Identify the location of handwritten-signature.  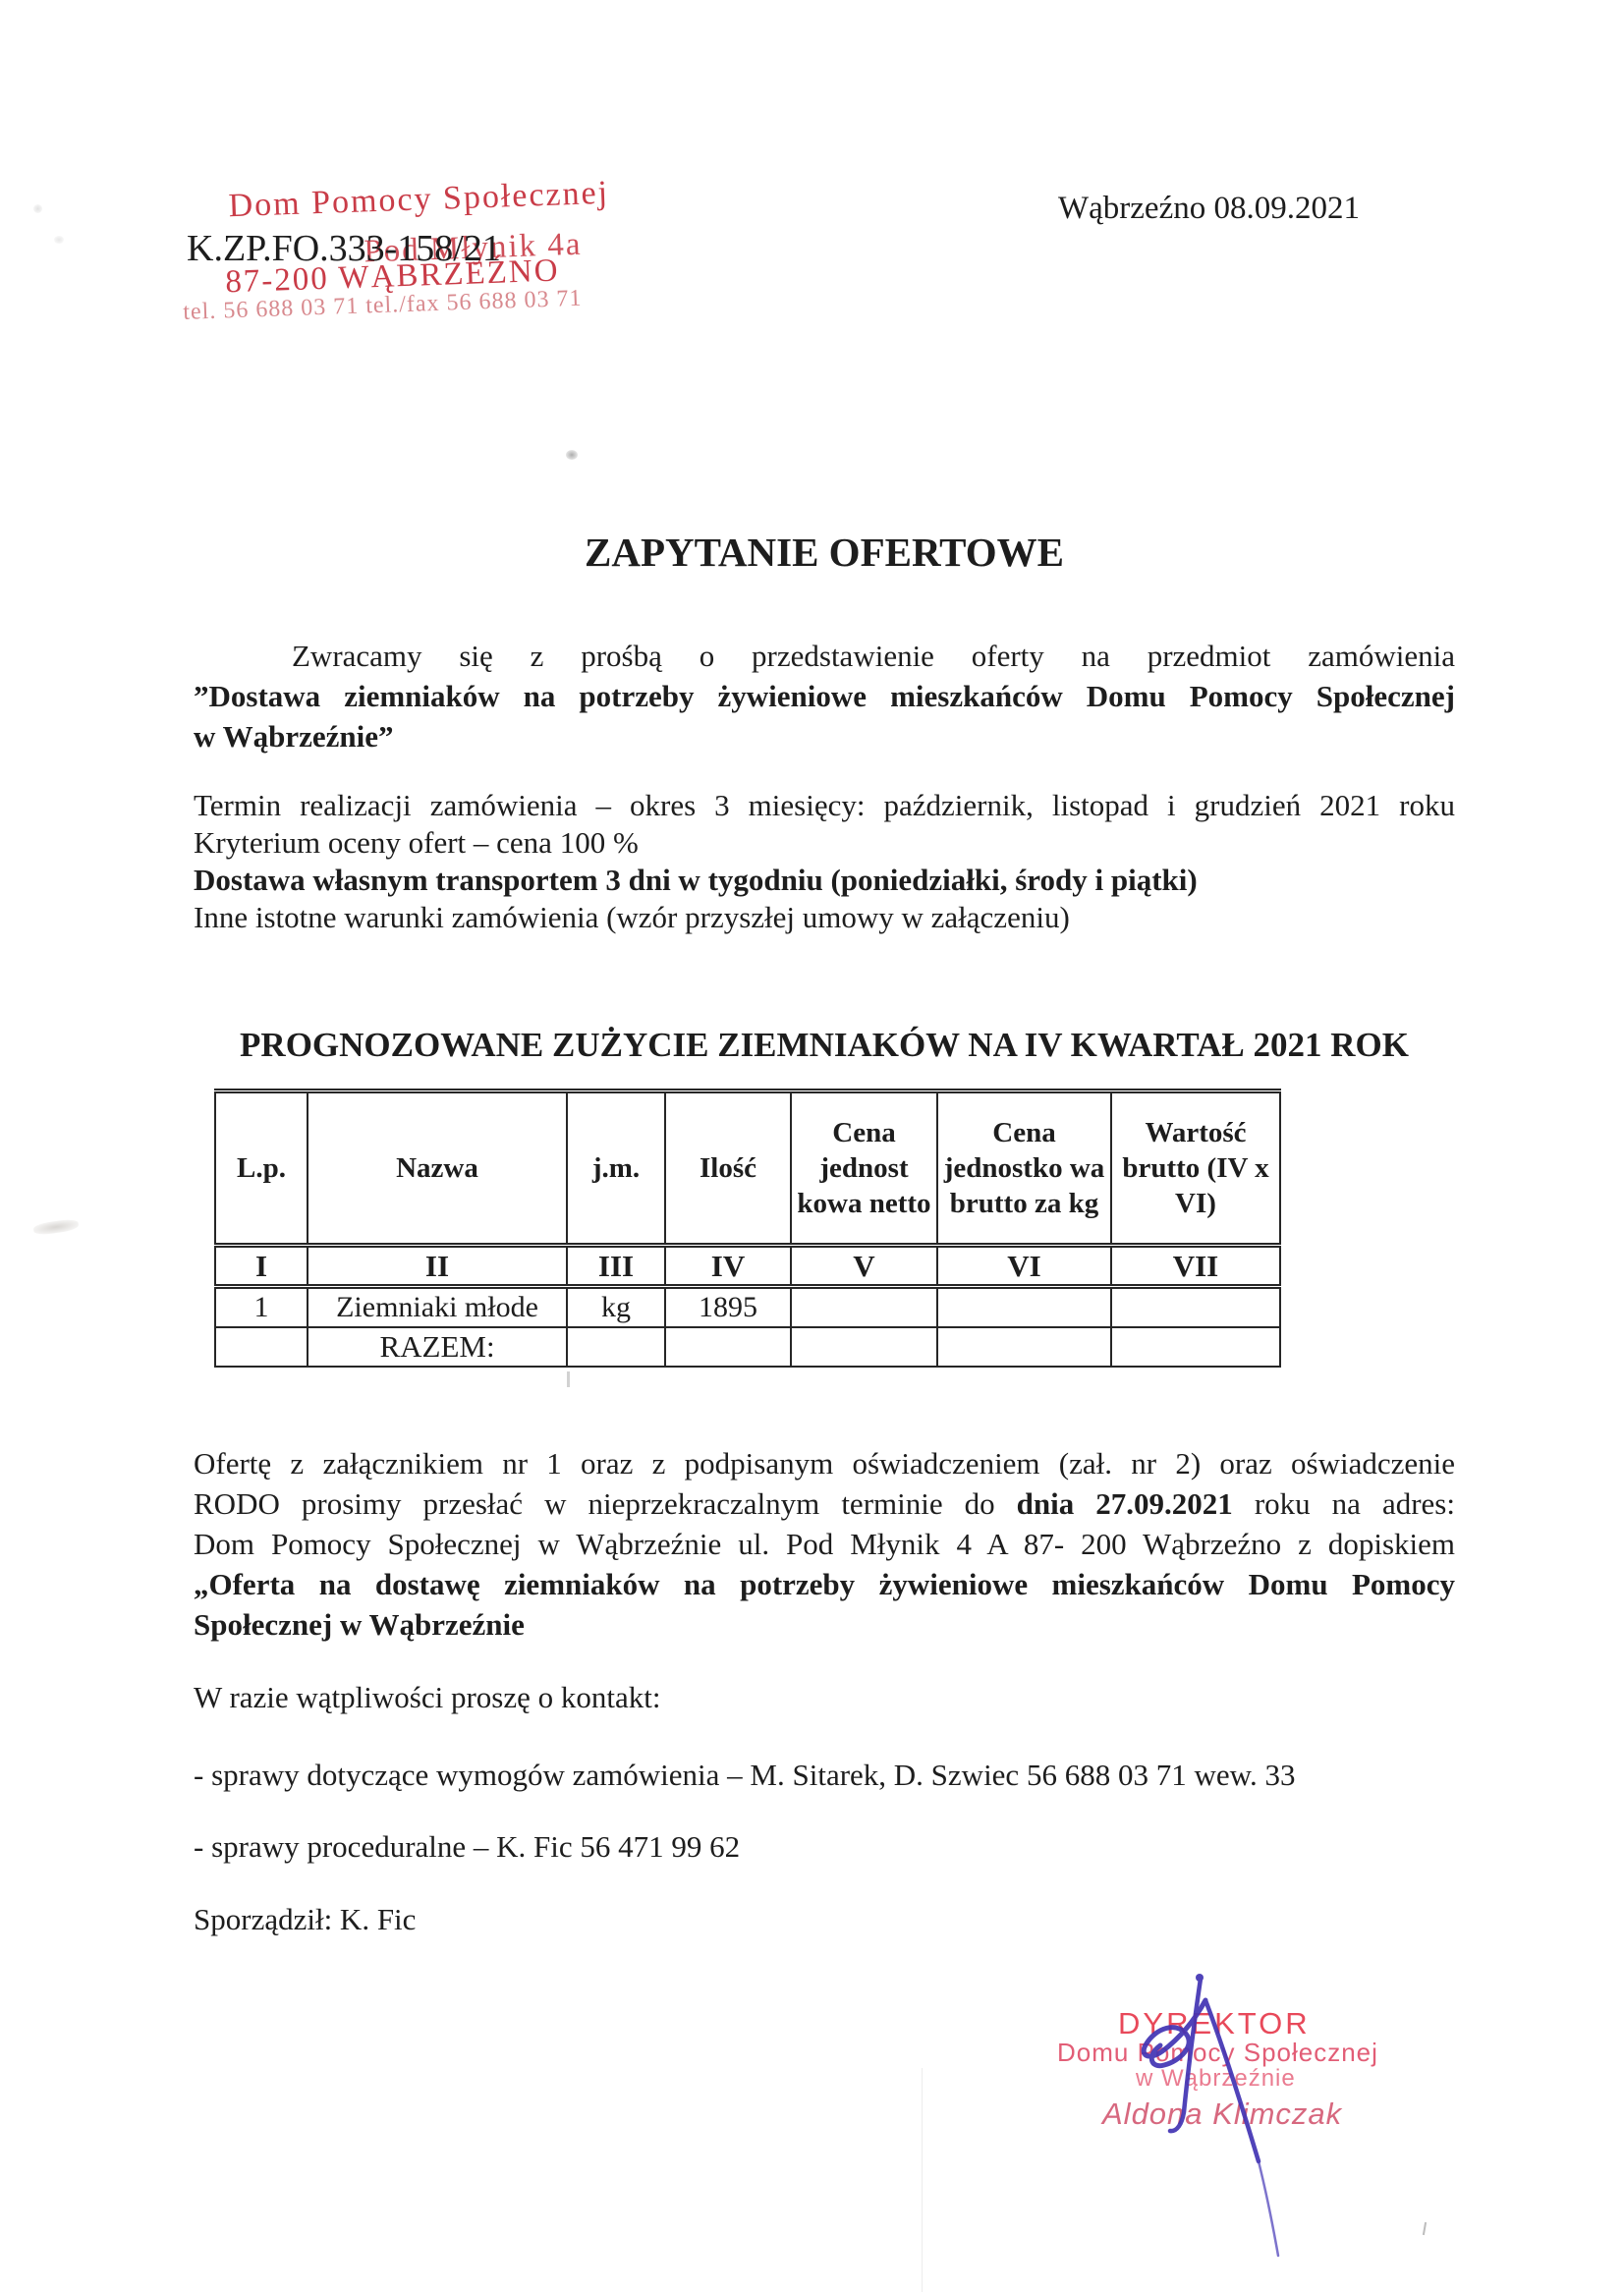
(1210, 2116).